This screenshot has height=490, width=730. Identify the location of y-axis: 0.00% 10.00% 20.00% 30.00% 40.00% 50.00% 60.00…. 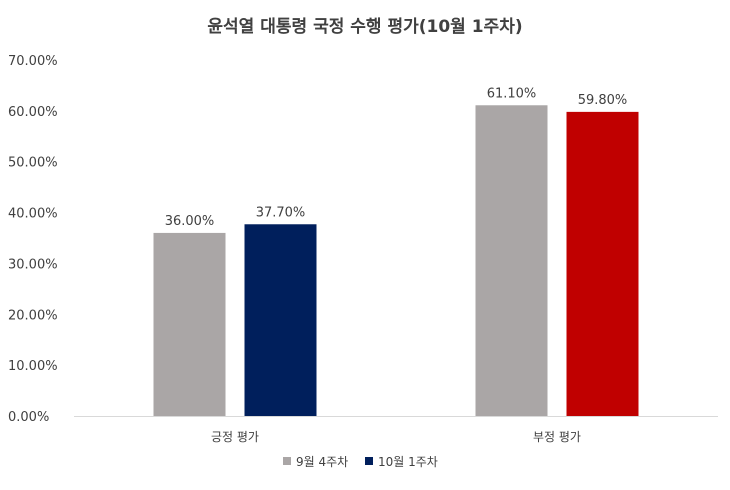
(33, 239).